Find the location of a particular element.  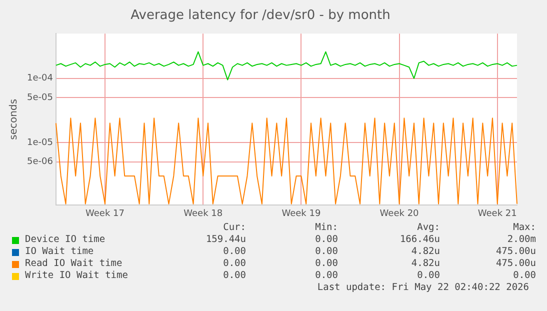

text: Max: is located at coordinates (524, 228).